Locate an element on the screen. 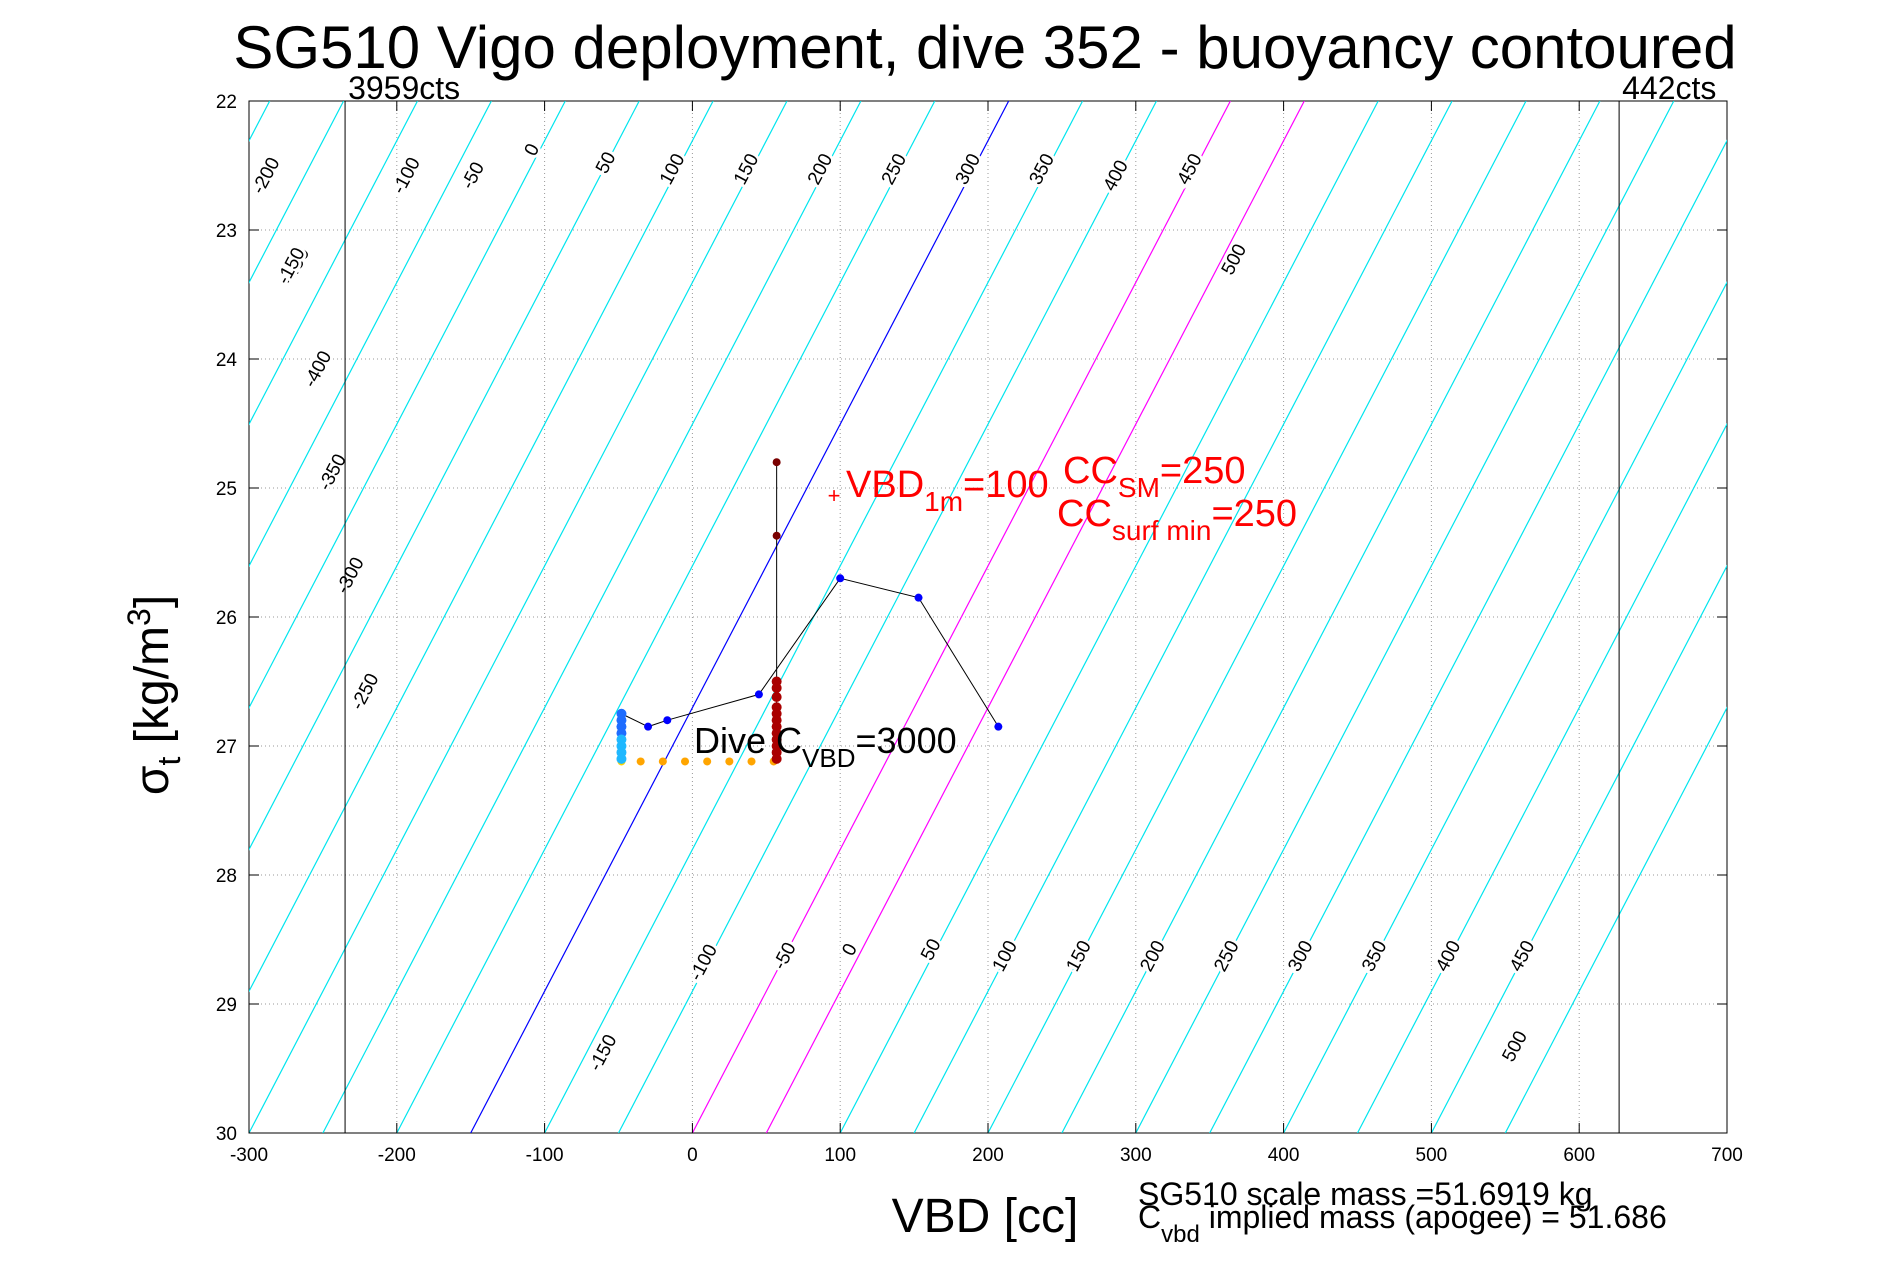 This screenshot has width=1891, height=1262. x-tick-label: 200 is located at coordinates (988, 1155).